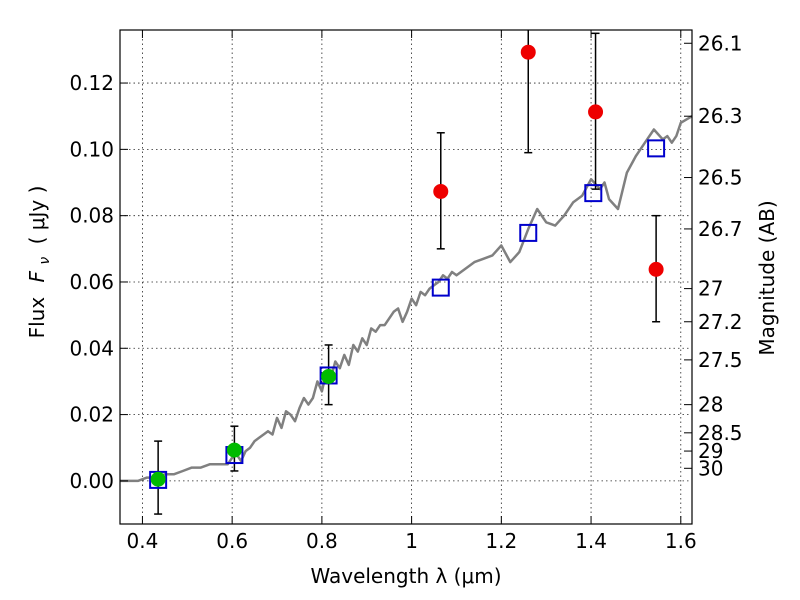 The image size is (800, 600). Describe the element at coordinates (720, 178) in the screenshot. I see `y2-tick-label: 26.5` at that location.